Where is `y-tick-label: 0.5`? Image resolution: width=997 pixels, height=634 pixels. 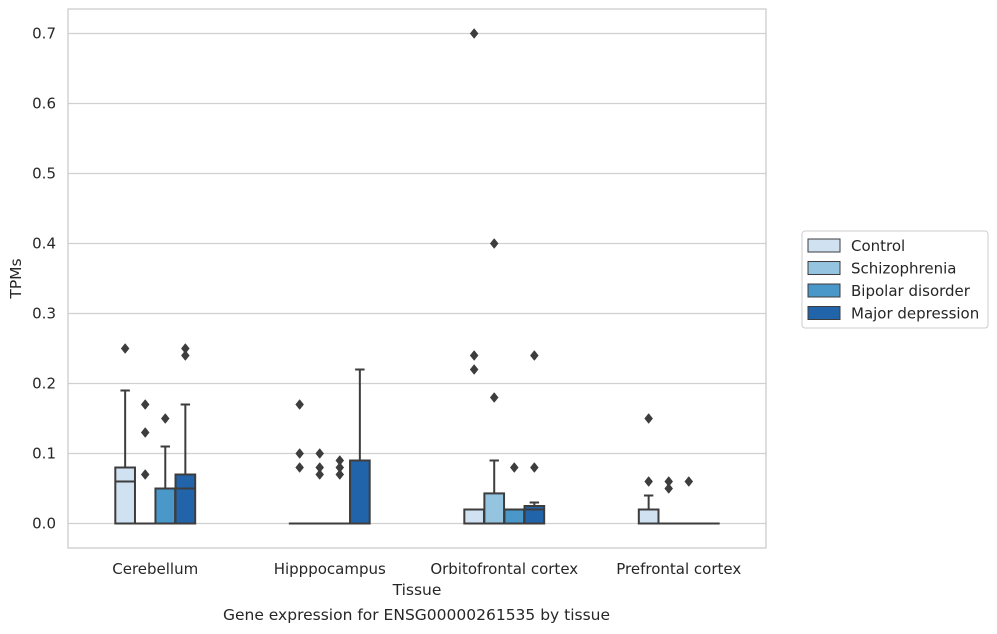
y-tick-label: 0.5 is located at coordinates (44, 174).